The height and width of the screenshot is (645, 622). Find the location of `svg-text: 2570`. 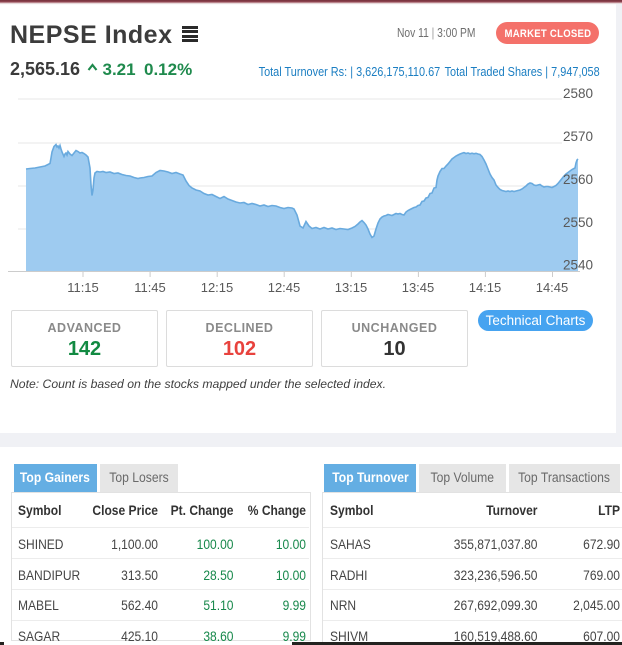

svg-text: 2570 is located at coordinates (578, 136).